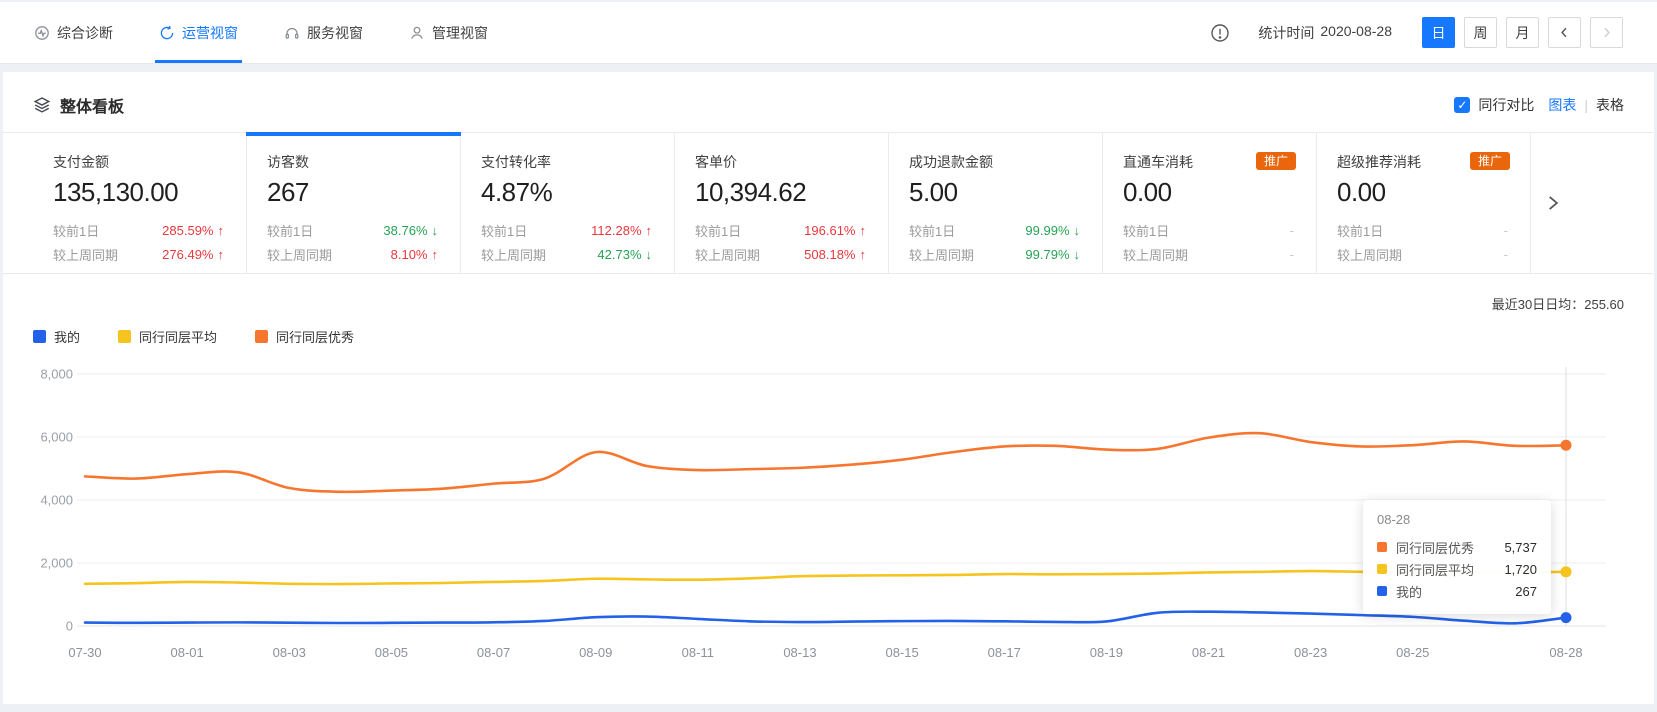 This screenshot has height=712, width=1657. I want to click on legend-label: 同行同层平均, so click(178, 337).